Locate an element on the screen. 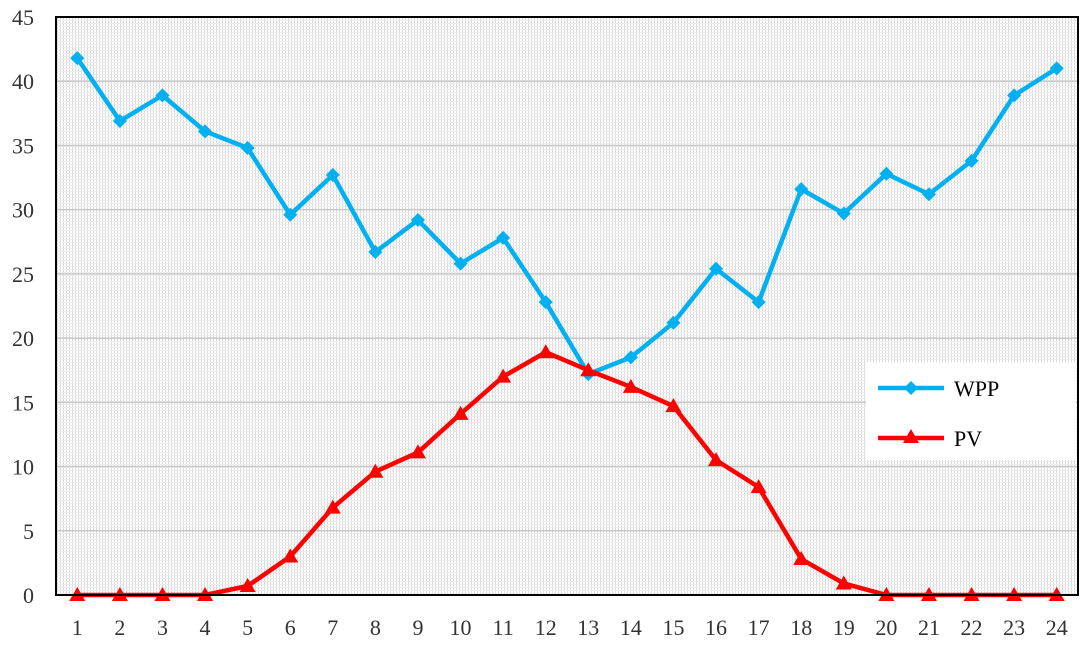 Image resolution: width=1089 pixels, height=648 pixels. x-tick-label: 5 is located at coordinates (247, 627).